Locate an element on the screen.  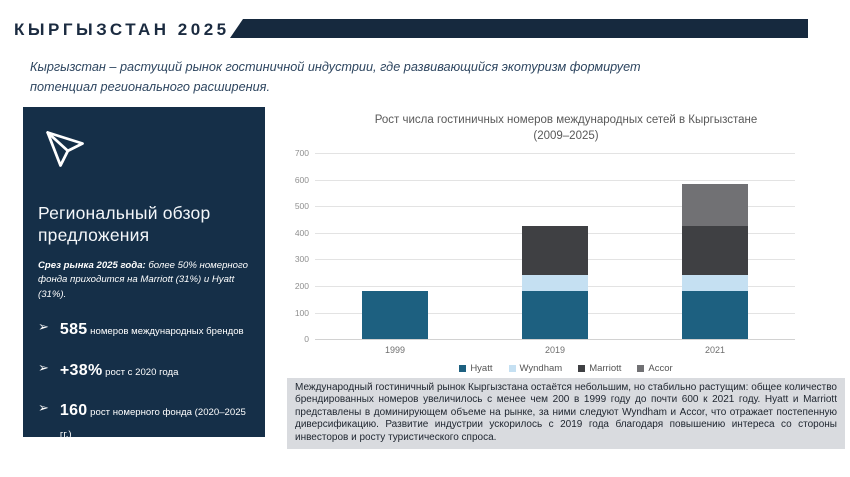
bullet-body: 160 рост номерного фонда (2020–2025 гг.) is located at coordinates (155, 421).